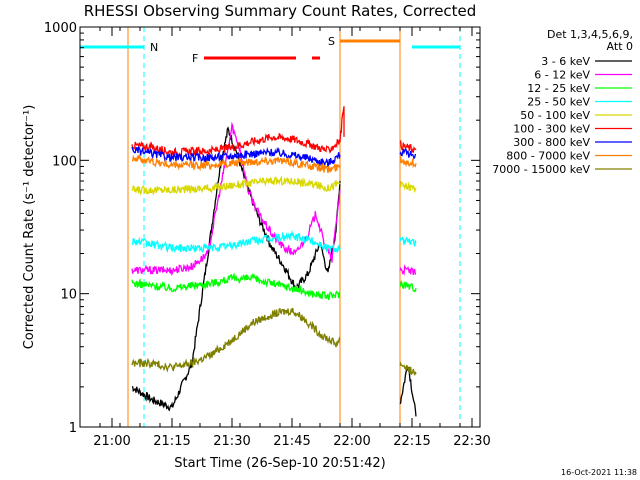 The image size is (640, 480). I want to click on legend-label: 12 - 25 keV, so click(558, 88).